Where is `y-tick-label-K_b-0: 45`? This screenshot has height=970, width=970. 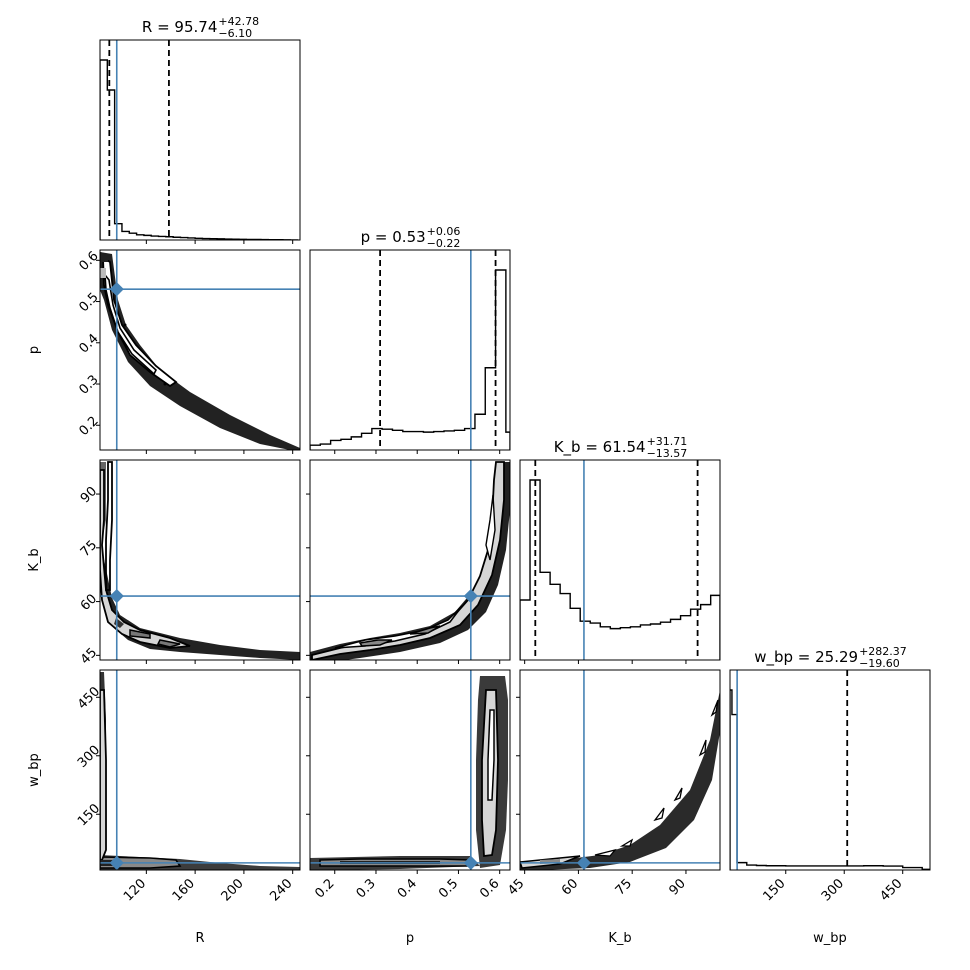 y-tick-label-K_b-0: 45 is located at coordinates (89, 656).